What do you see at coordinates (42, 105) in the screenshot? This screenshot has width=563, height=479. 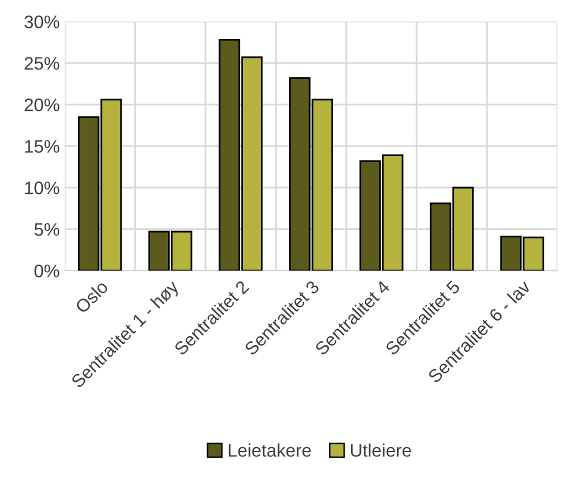 I see `y-tick-label: 20%` at bounding box center [42, 105].